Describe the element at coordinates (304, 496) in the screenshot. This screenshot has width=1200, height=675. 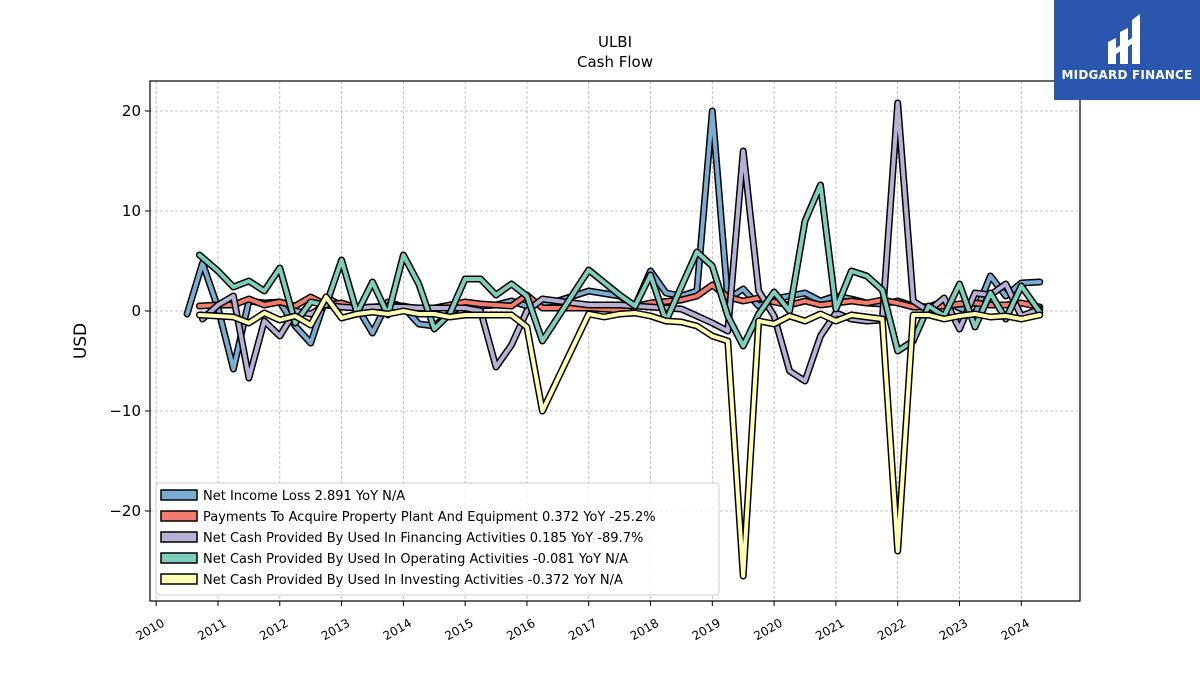
I see `legend-label: Net Income Loss 2.891 YoY N/A` at that location.